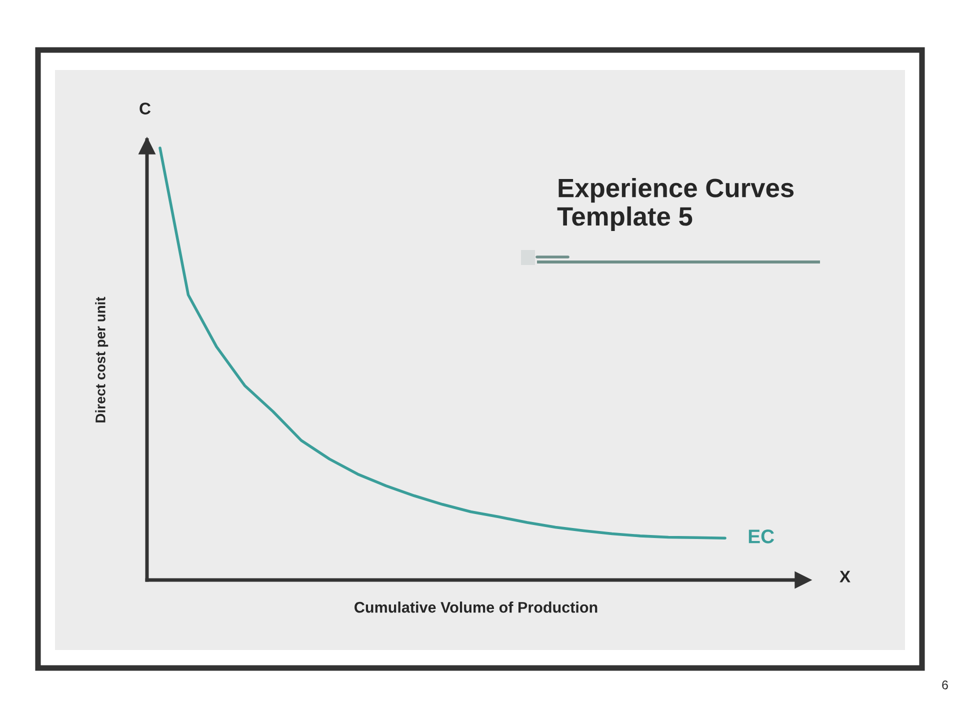 This screenshot has height=720, width=960. What do you see at coordinates (945, 685) in the screenshot?
I see `text: 6` at bounding box center [945, 685].